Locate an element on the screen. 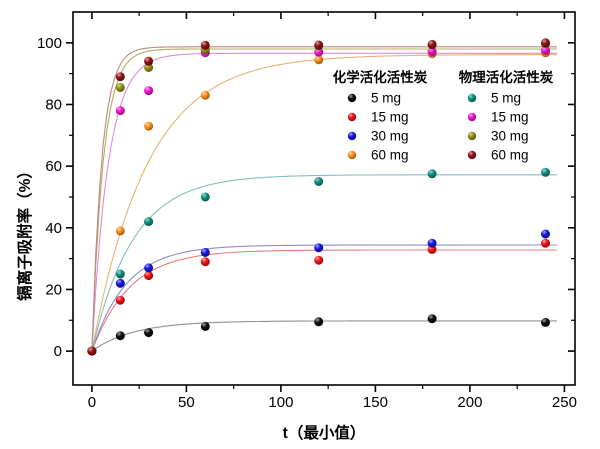 The image size is (600, 449). legend-marker-chem-30mg is located at coordinates (352, 136).